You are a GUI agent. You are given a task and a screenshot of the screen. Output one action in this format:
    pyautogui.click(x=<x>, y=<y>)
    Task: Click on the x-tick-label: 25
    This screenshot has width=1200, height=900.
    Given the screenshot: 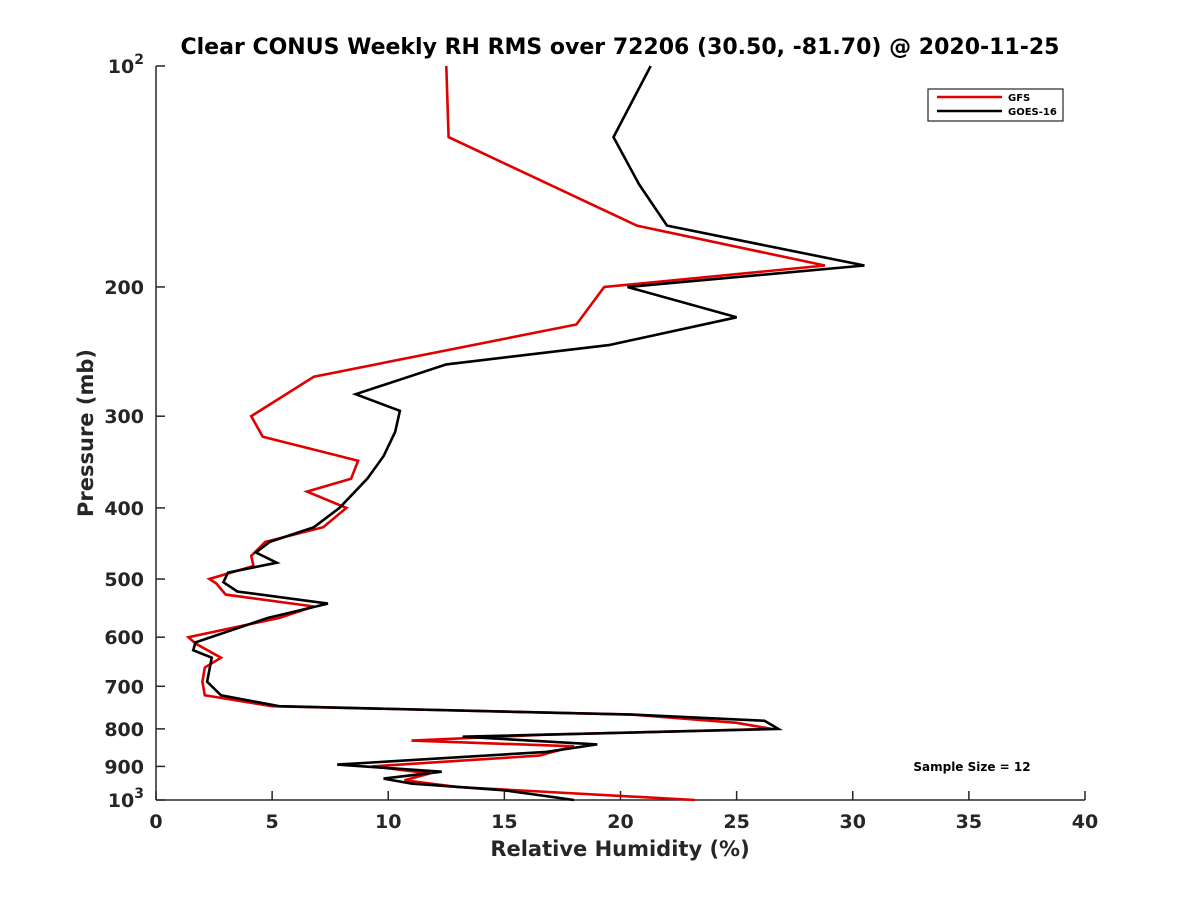 What is the action you would take?
    pyautogui.click(x=736, y=822)
    